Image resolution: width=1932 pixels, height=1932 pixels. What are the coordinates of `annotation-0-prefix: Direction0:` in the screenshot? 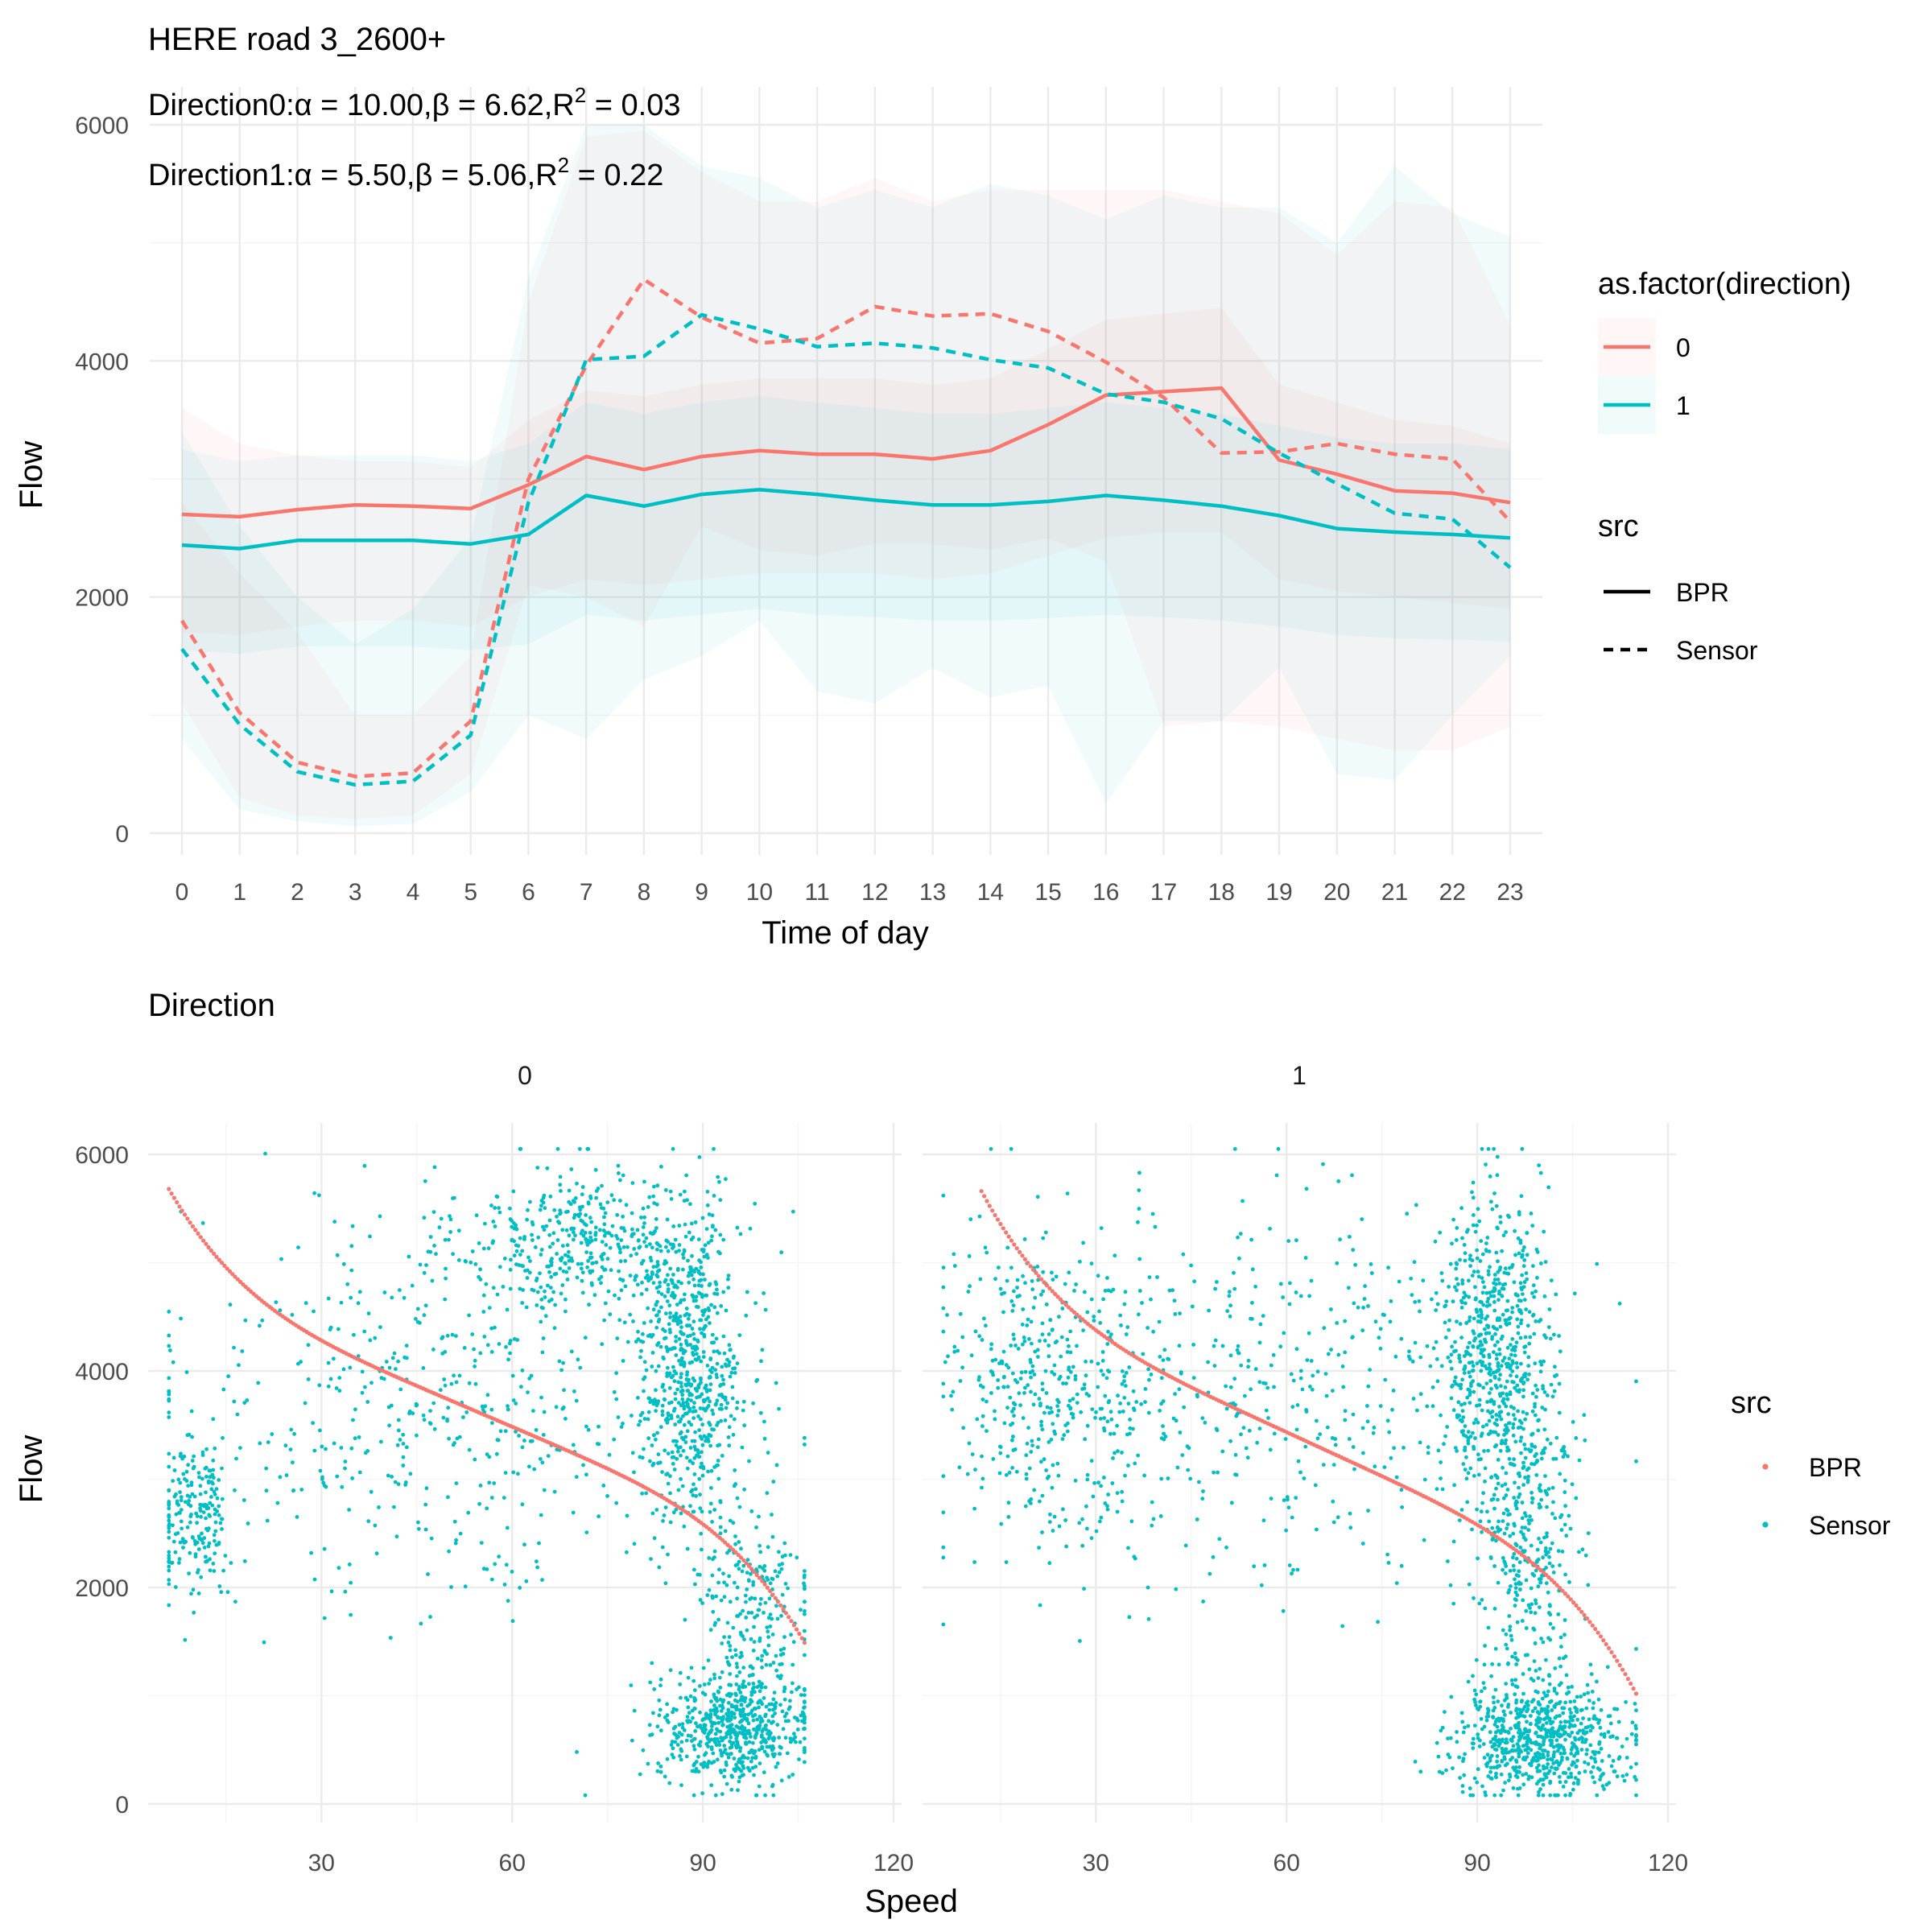 It's located at (221, 106).